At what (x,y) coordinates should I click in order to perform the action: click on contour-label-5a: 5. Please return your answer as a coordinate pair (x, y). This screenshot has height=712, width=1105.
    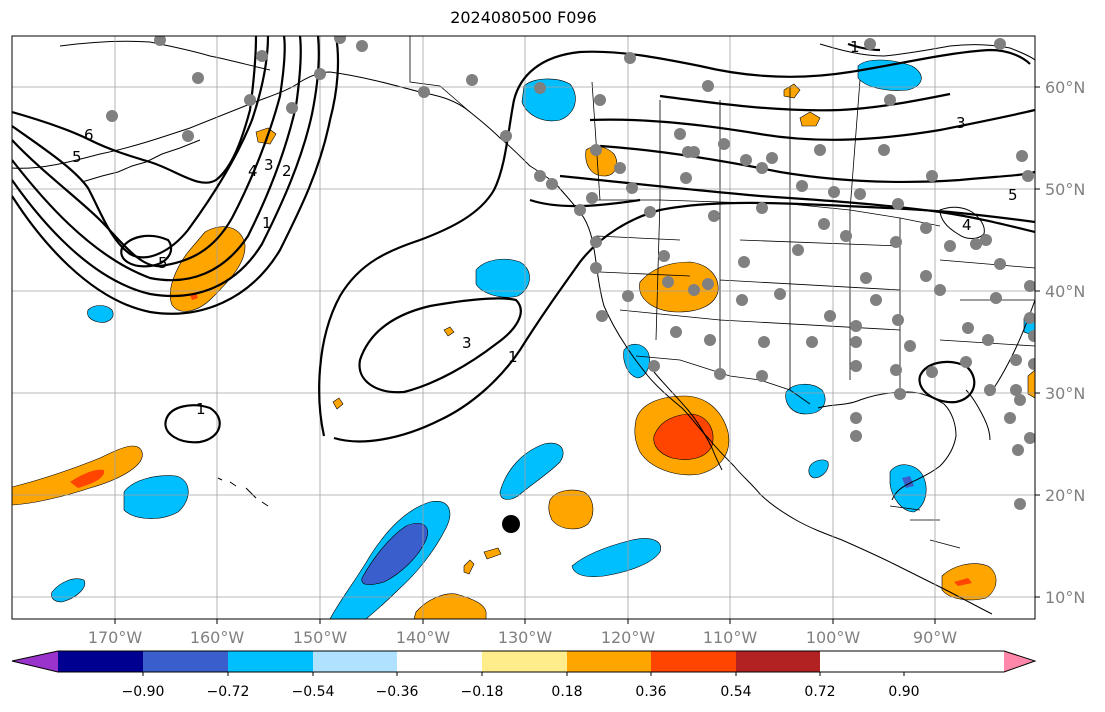
    Looking at the image, I should click on (77, 157).